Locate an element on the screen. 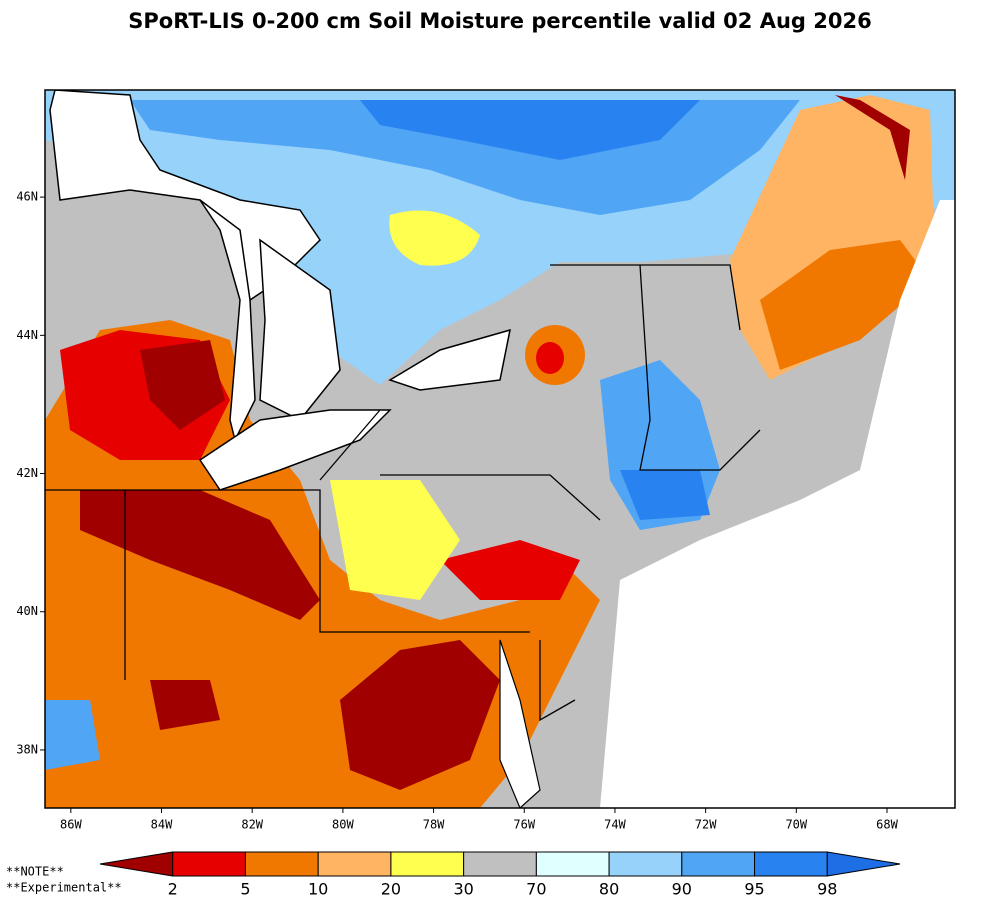 The height and width of the screenshot is (904, 1000). colorbar-label: 80 is located at coordinates (609, 889).